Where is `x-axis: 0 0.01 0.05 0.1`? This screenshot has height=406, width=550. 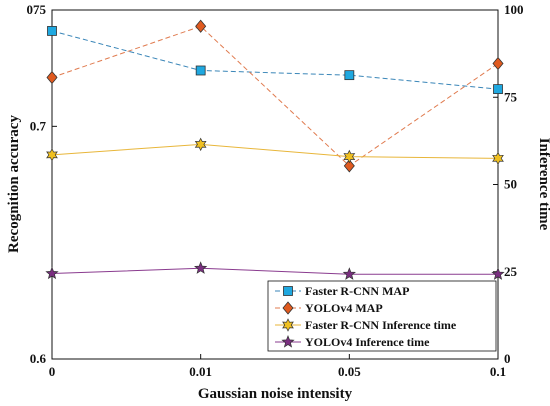 x-axis: 0 0.01 0.05 0.1 is located at coordinates (277, 366).